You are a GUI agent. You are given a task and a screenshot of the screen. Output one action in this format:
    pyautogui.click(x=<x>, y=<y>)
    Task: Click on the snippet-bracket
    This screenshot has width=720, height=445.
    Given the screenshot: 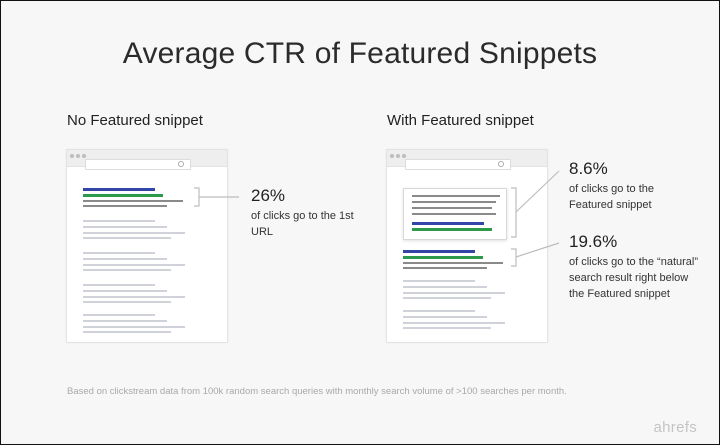 What is the action you would take?
    pyautogui.click(x=514, y=212)
    